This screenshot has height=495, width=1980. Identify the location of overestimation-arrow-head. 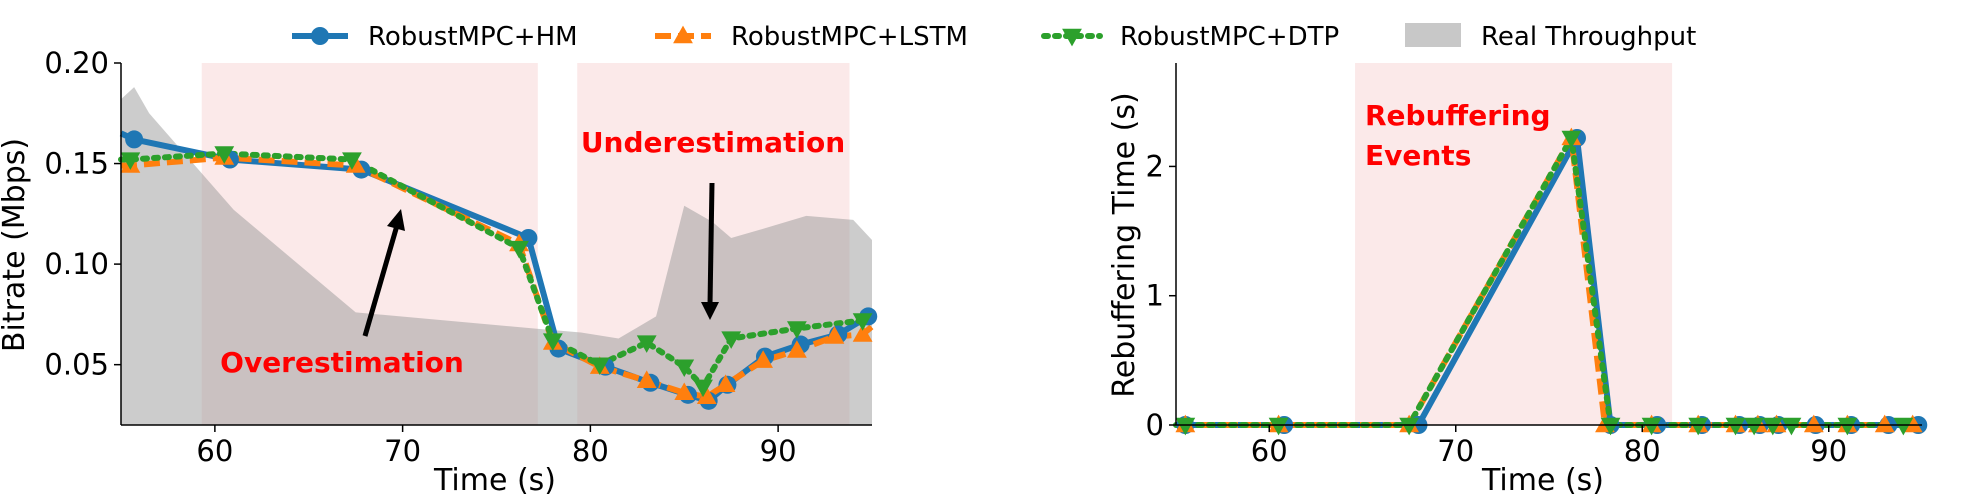
(396, 220).